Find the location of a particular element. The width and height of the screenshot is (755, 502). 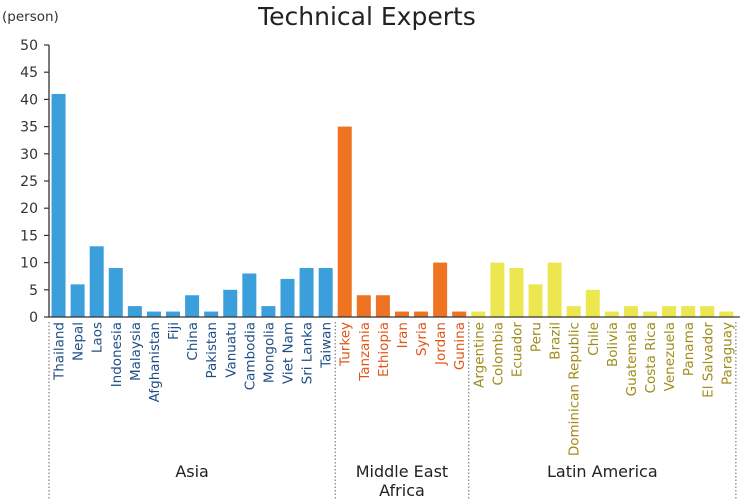

x-tick-label-cambodia: Cambodia is located at coordinates (250, 356).